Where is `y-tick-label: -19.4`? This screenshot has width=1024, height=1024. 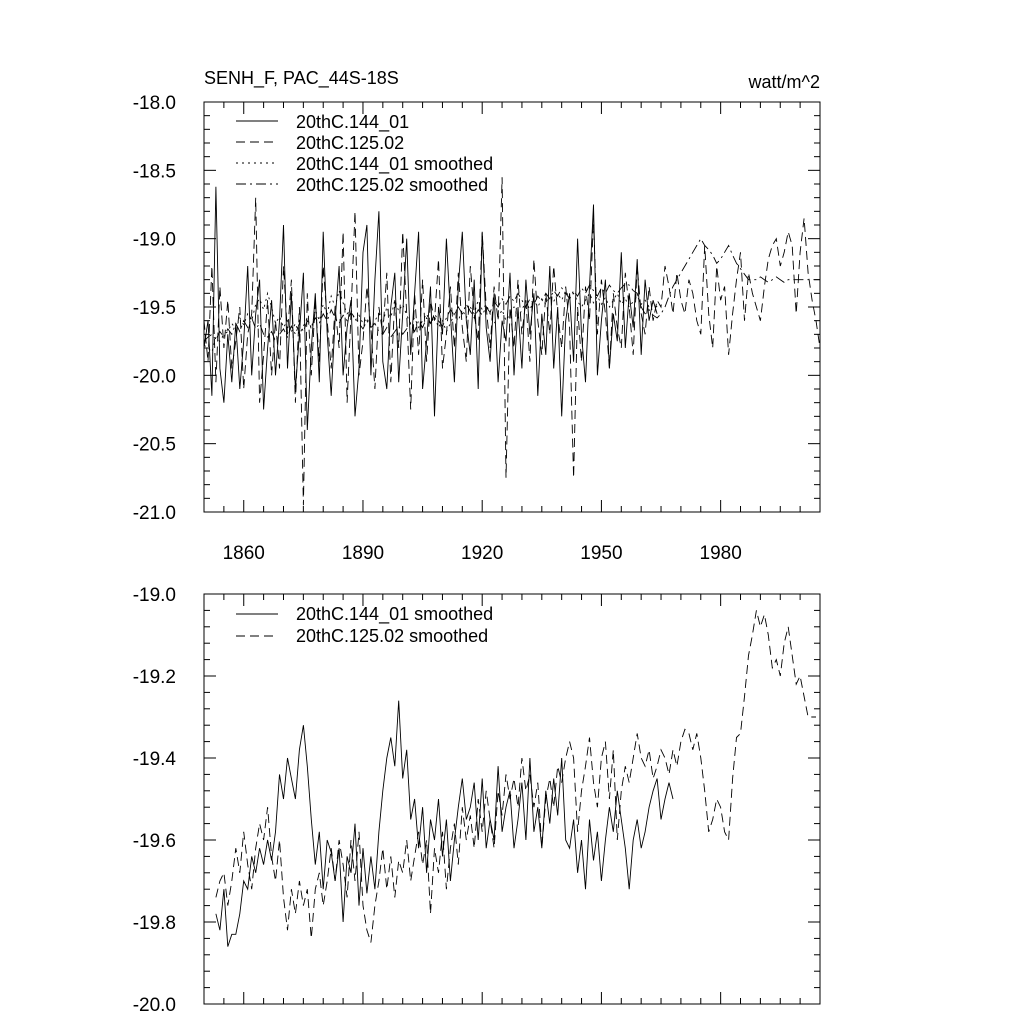 y-tick-label: -19.4 is located at coordinates (155, 759).